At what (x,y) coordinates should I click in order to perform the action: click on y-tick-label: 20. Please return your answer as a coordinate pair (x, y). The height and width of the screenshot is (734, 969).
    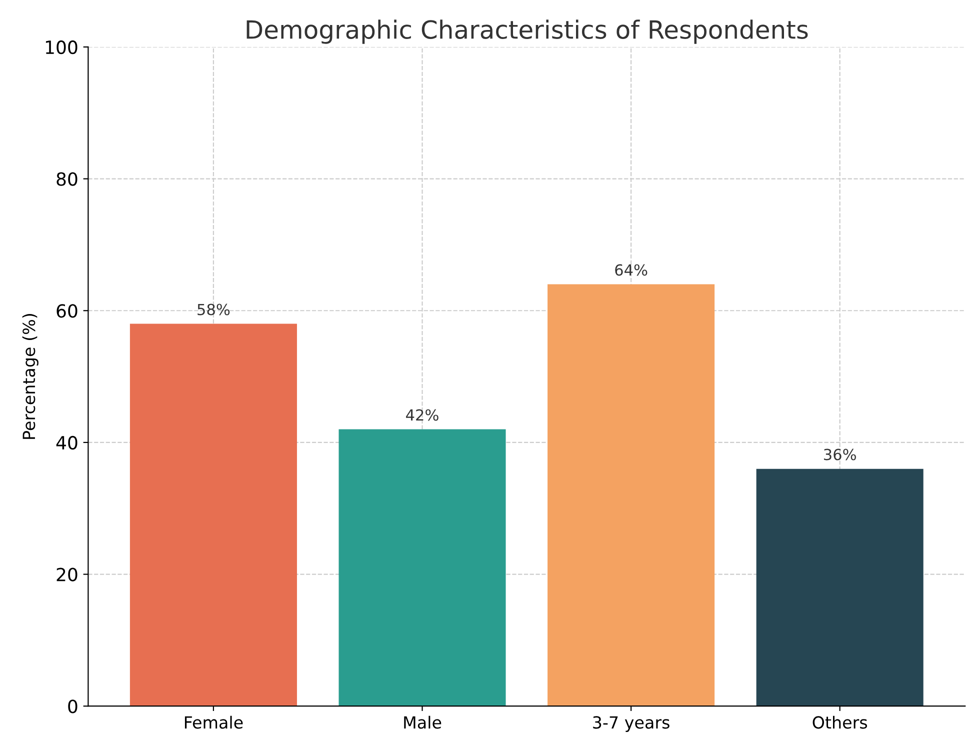
    Looking at the image, I should click on (67, 575).